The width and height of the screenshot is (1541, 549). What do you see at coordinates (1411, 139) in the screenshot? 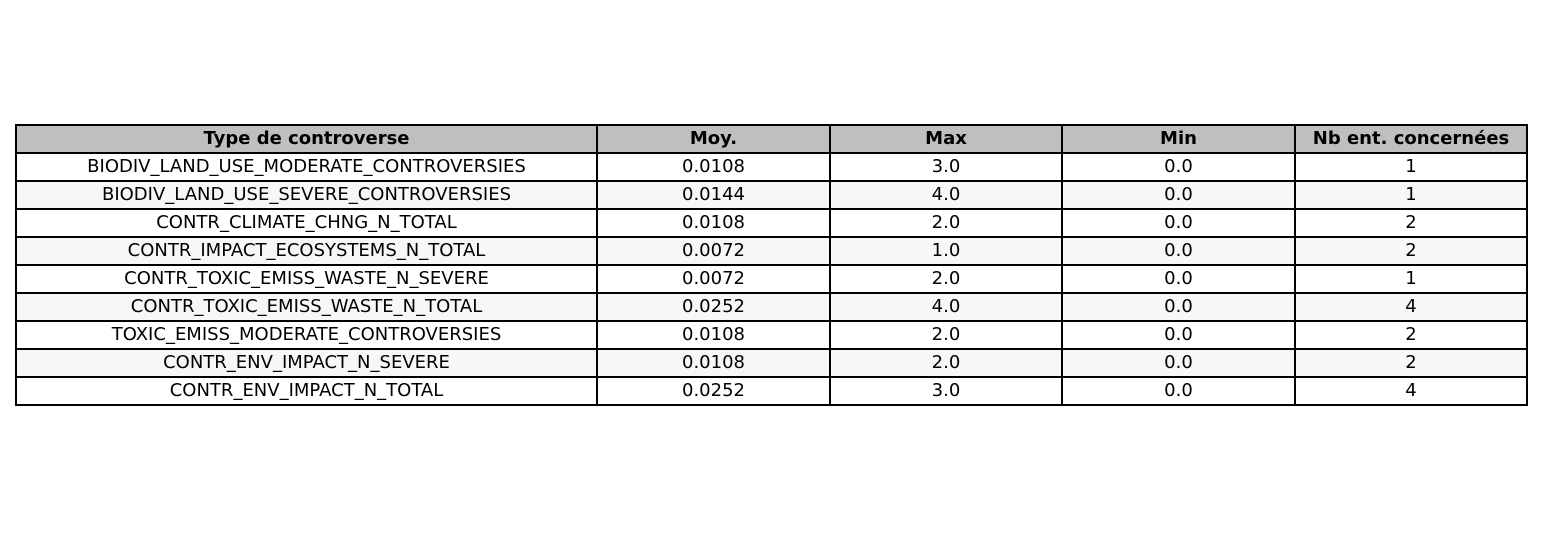
I see `header-count: Nb ent. concernées` at bounding box center [1411, 139].